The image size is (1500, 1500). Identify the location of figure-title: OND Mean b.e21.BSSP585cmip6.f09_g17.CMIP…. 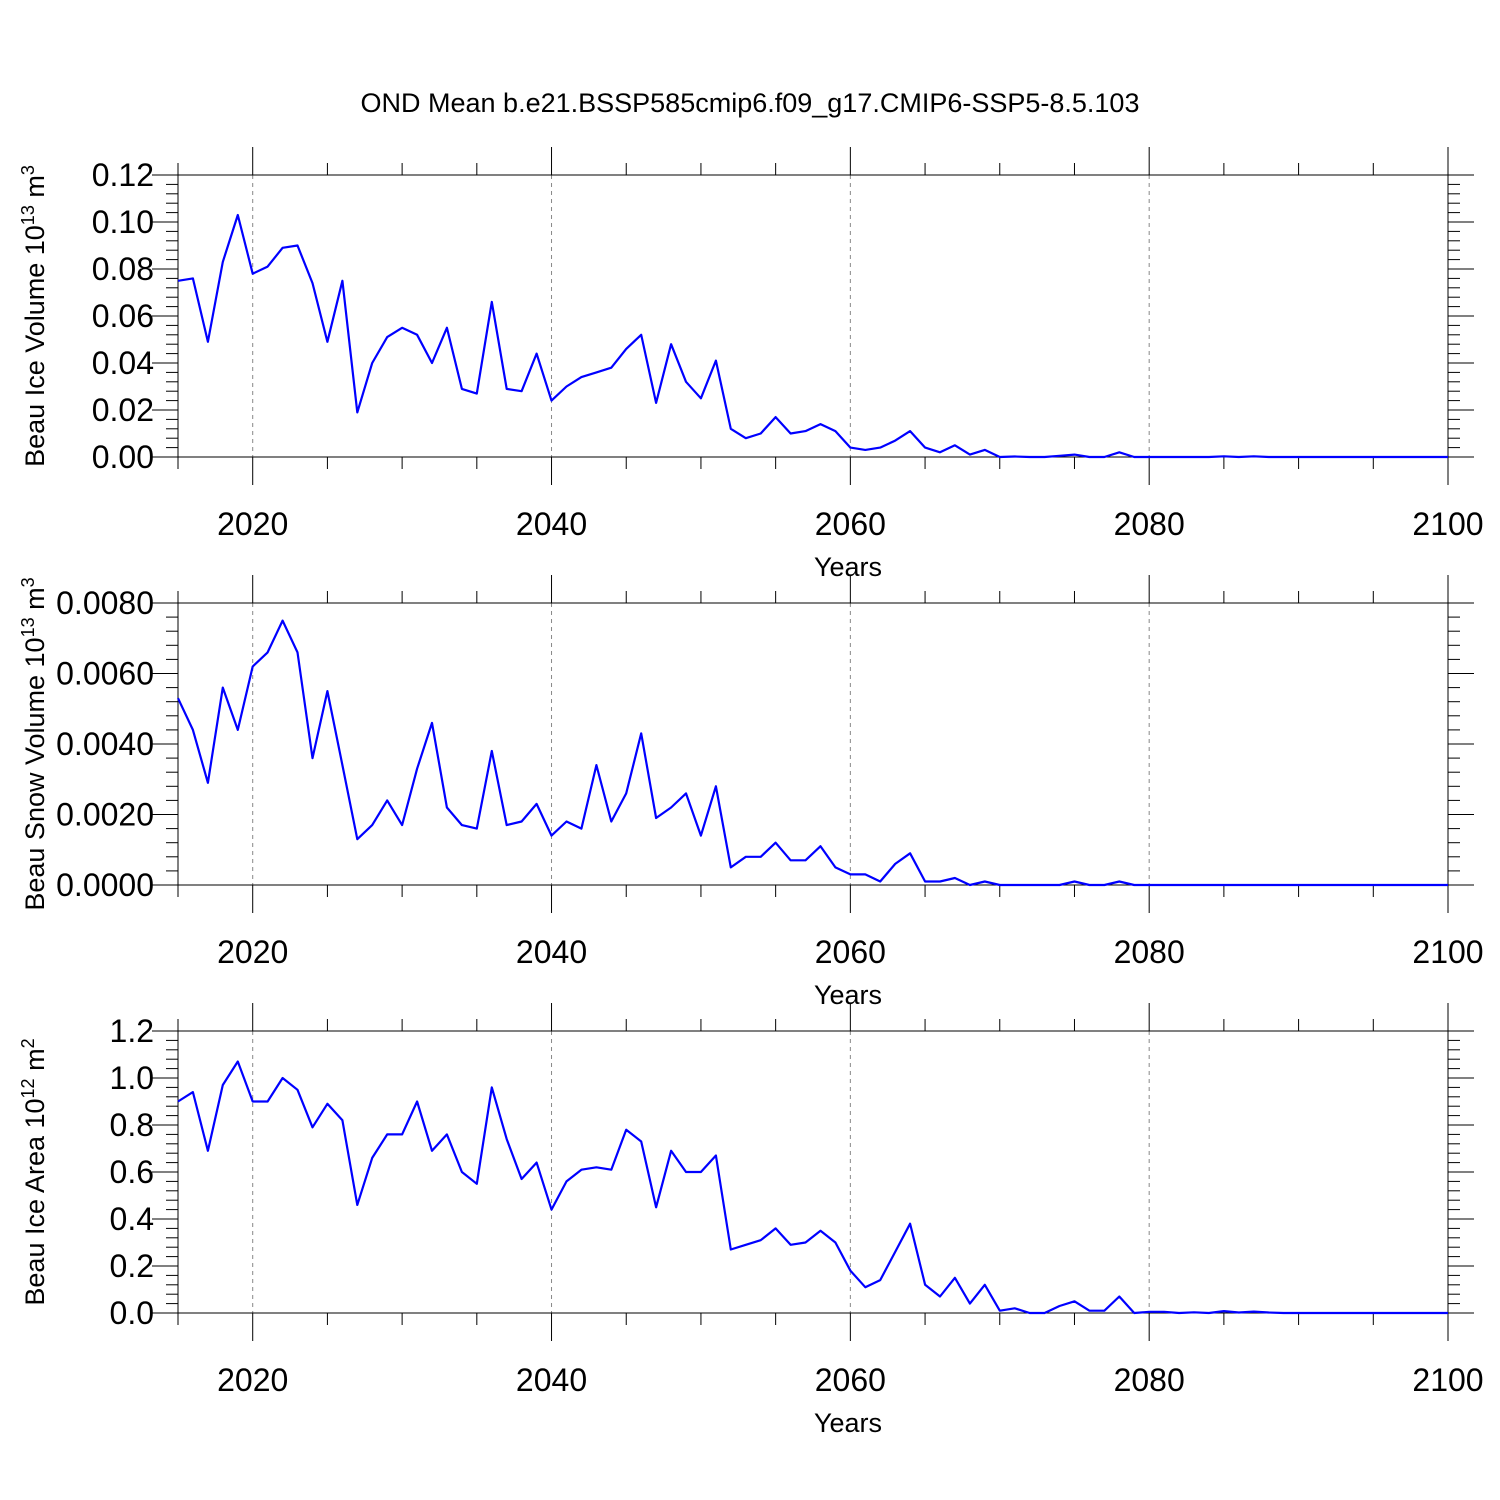
(750, 103).